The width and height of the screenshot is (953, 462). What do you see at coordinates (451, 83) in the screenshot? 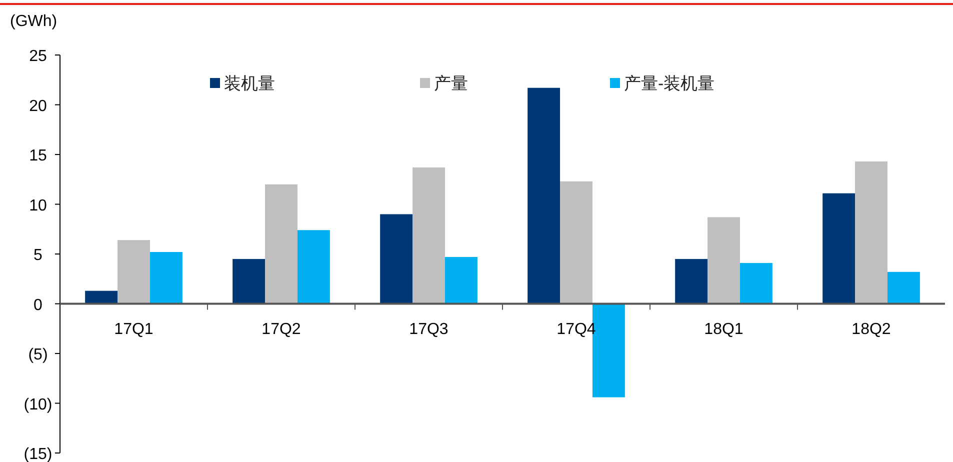
I see `legend-label: 产量` at bounding box center [451, 83].